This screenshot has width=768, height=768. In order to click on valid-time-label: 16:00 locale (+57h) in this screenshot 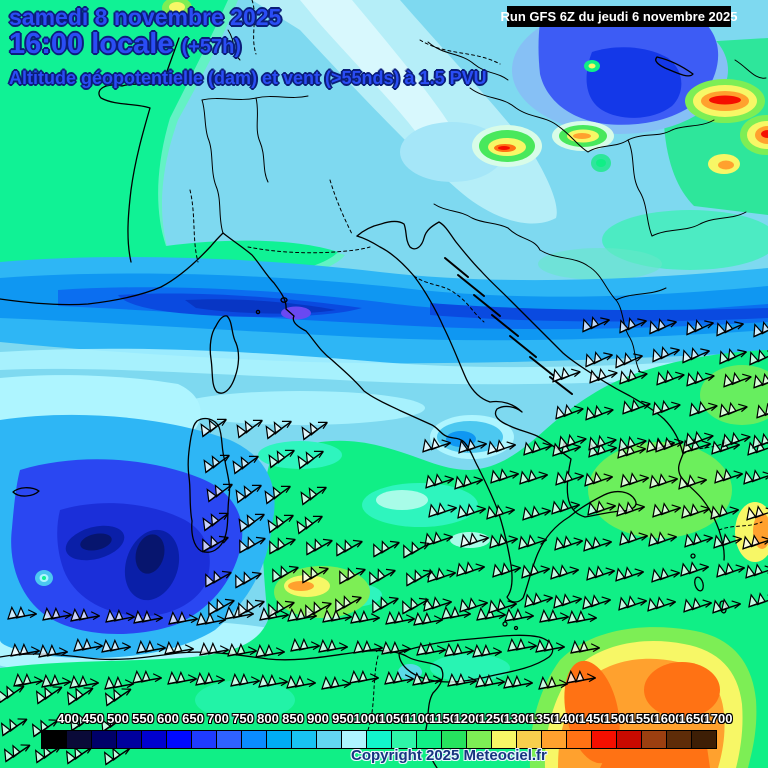, I will do `click(125, 44)`.